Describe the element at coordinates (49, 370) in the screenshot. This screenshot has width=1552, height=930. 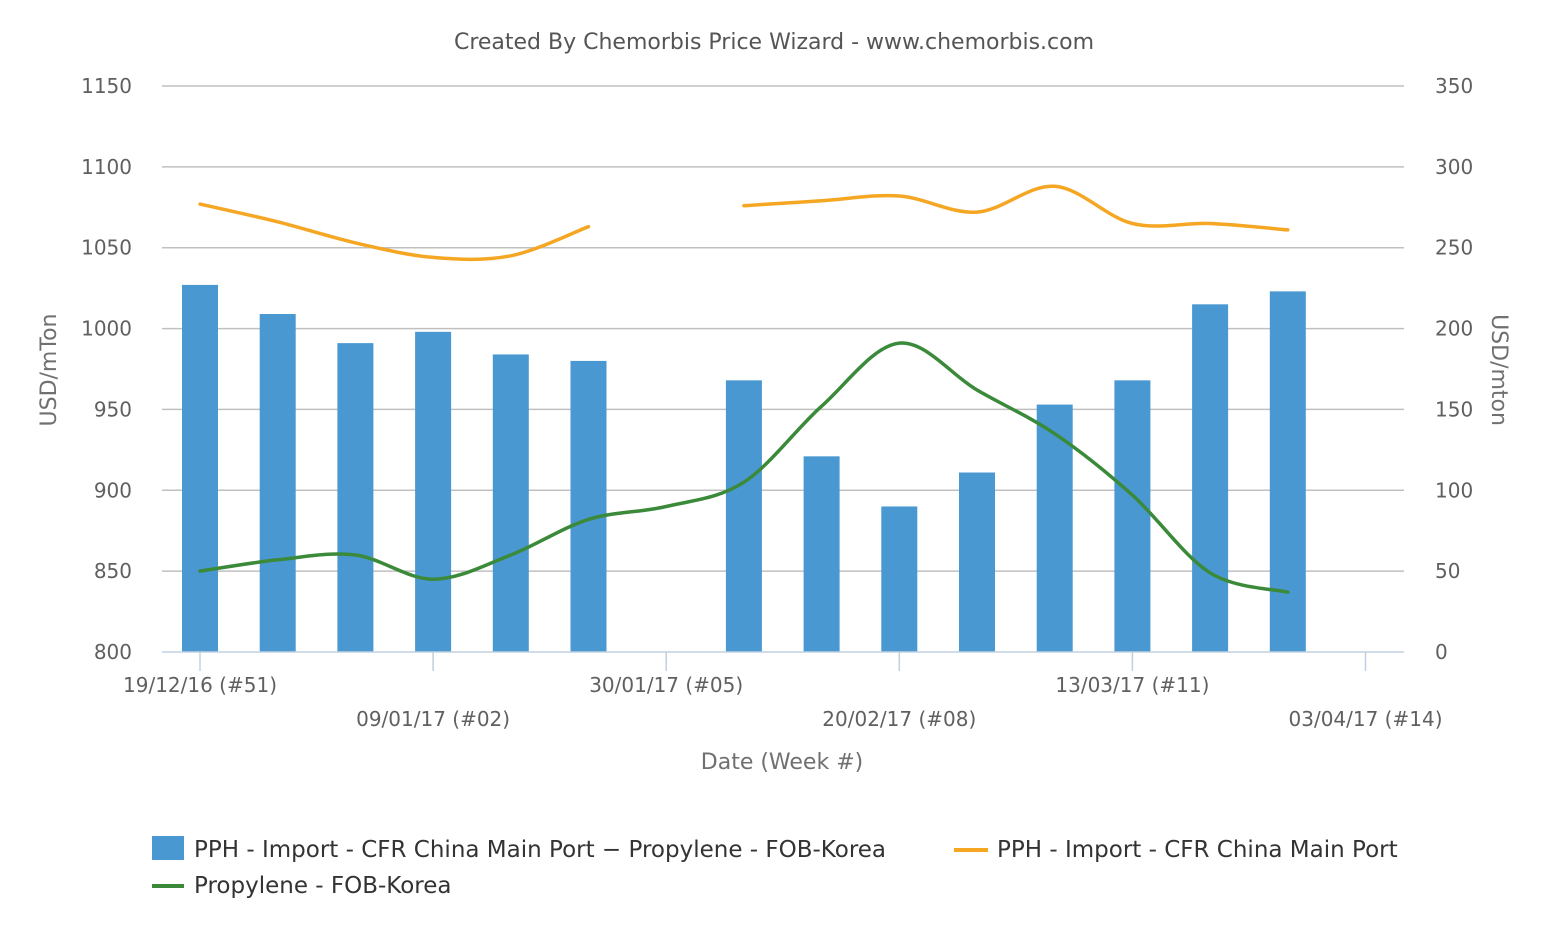
I see `y-axis-title-left: USD/mTon` at that location.